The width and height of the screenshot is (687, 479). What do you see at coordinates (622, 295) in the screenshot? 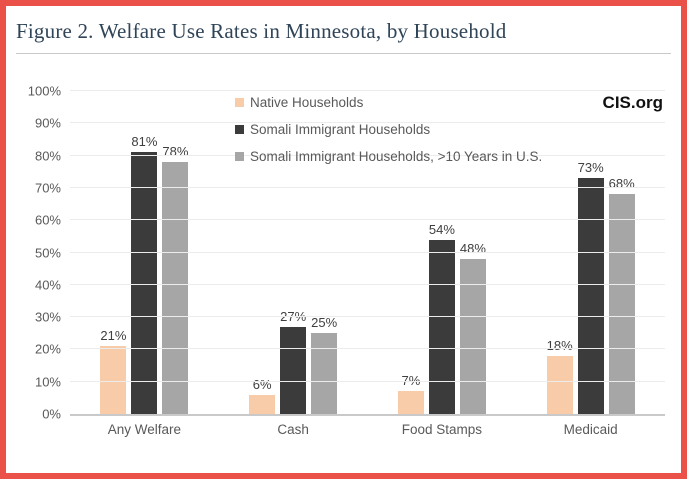
I see `bar: 68%` at bounding box center [622, 295].